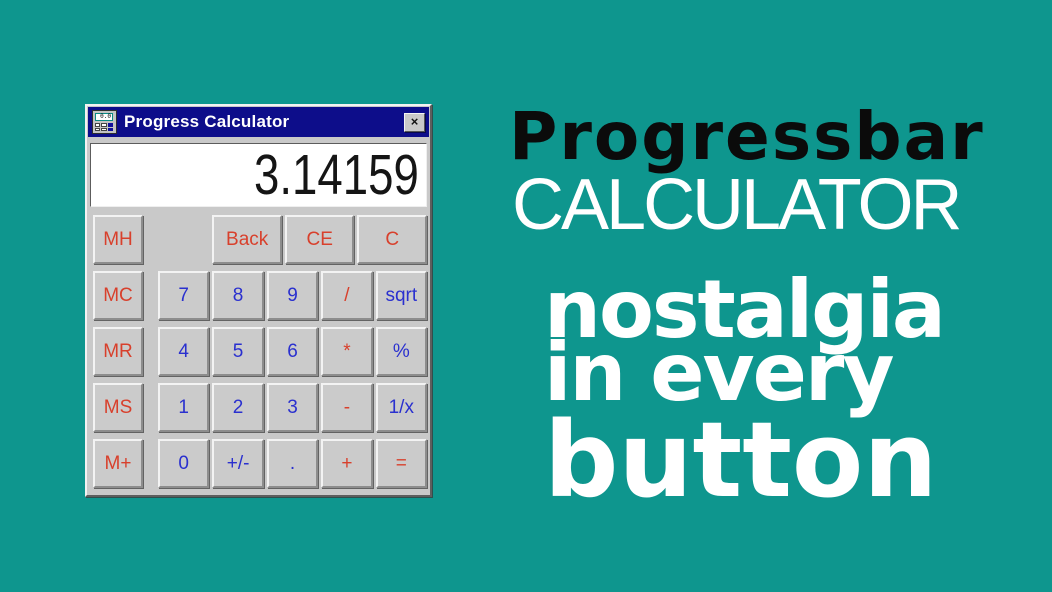  I want to click on key-multiply: *, so click(347, 351).